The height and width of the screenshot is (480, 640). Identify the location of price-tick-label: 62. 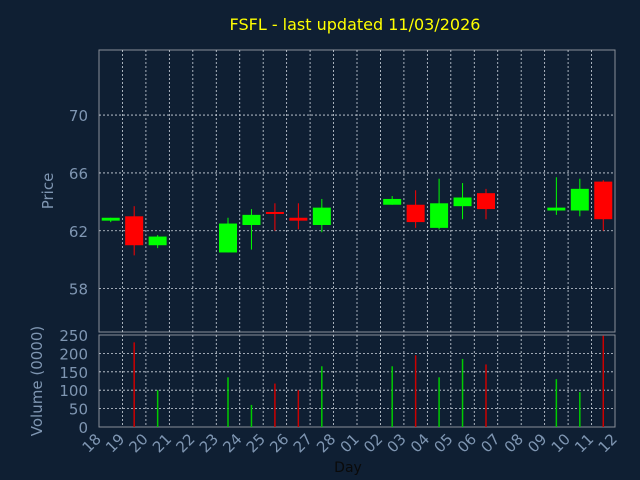
(78, 232).